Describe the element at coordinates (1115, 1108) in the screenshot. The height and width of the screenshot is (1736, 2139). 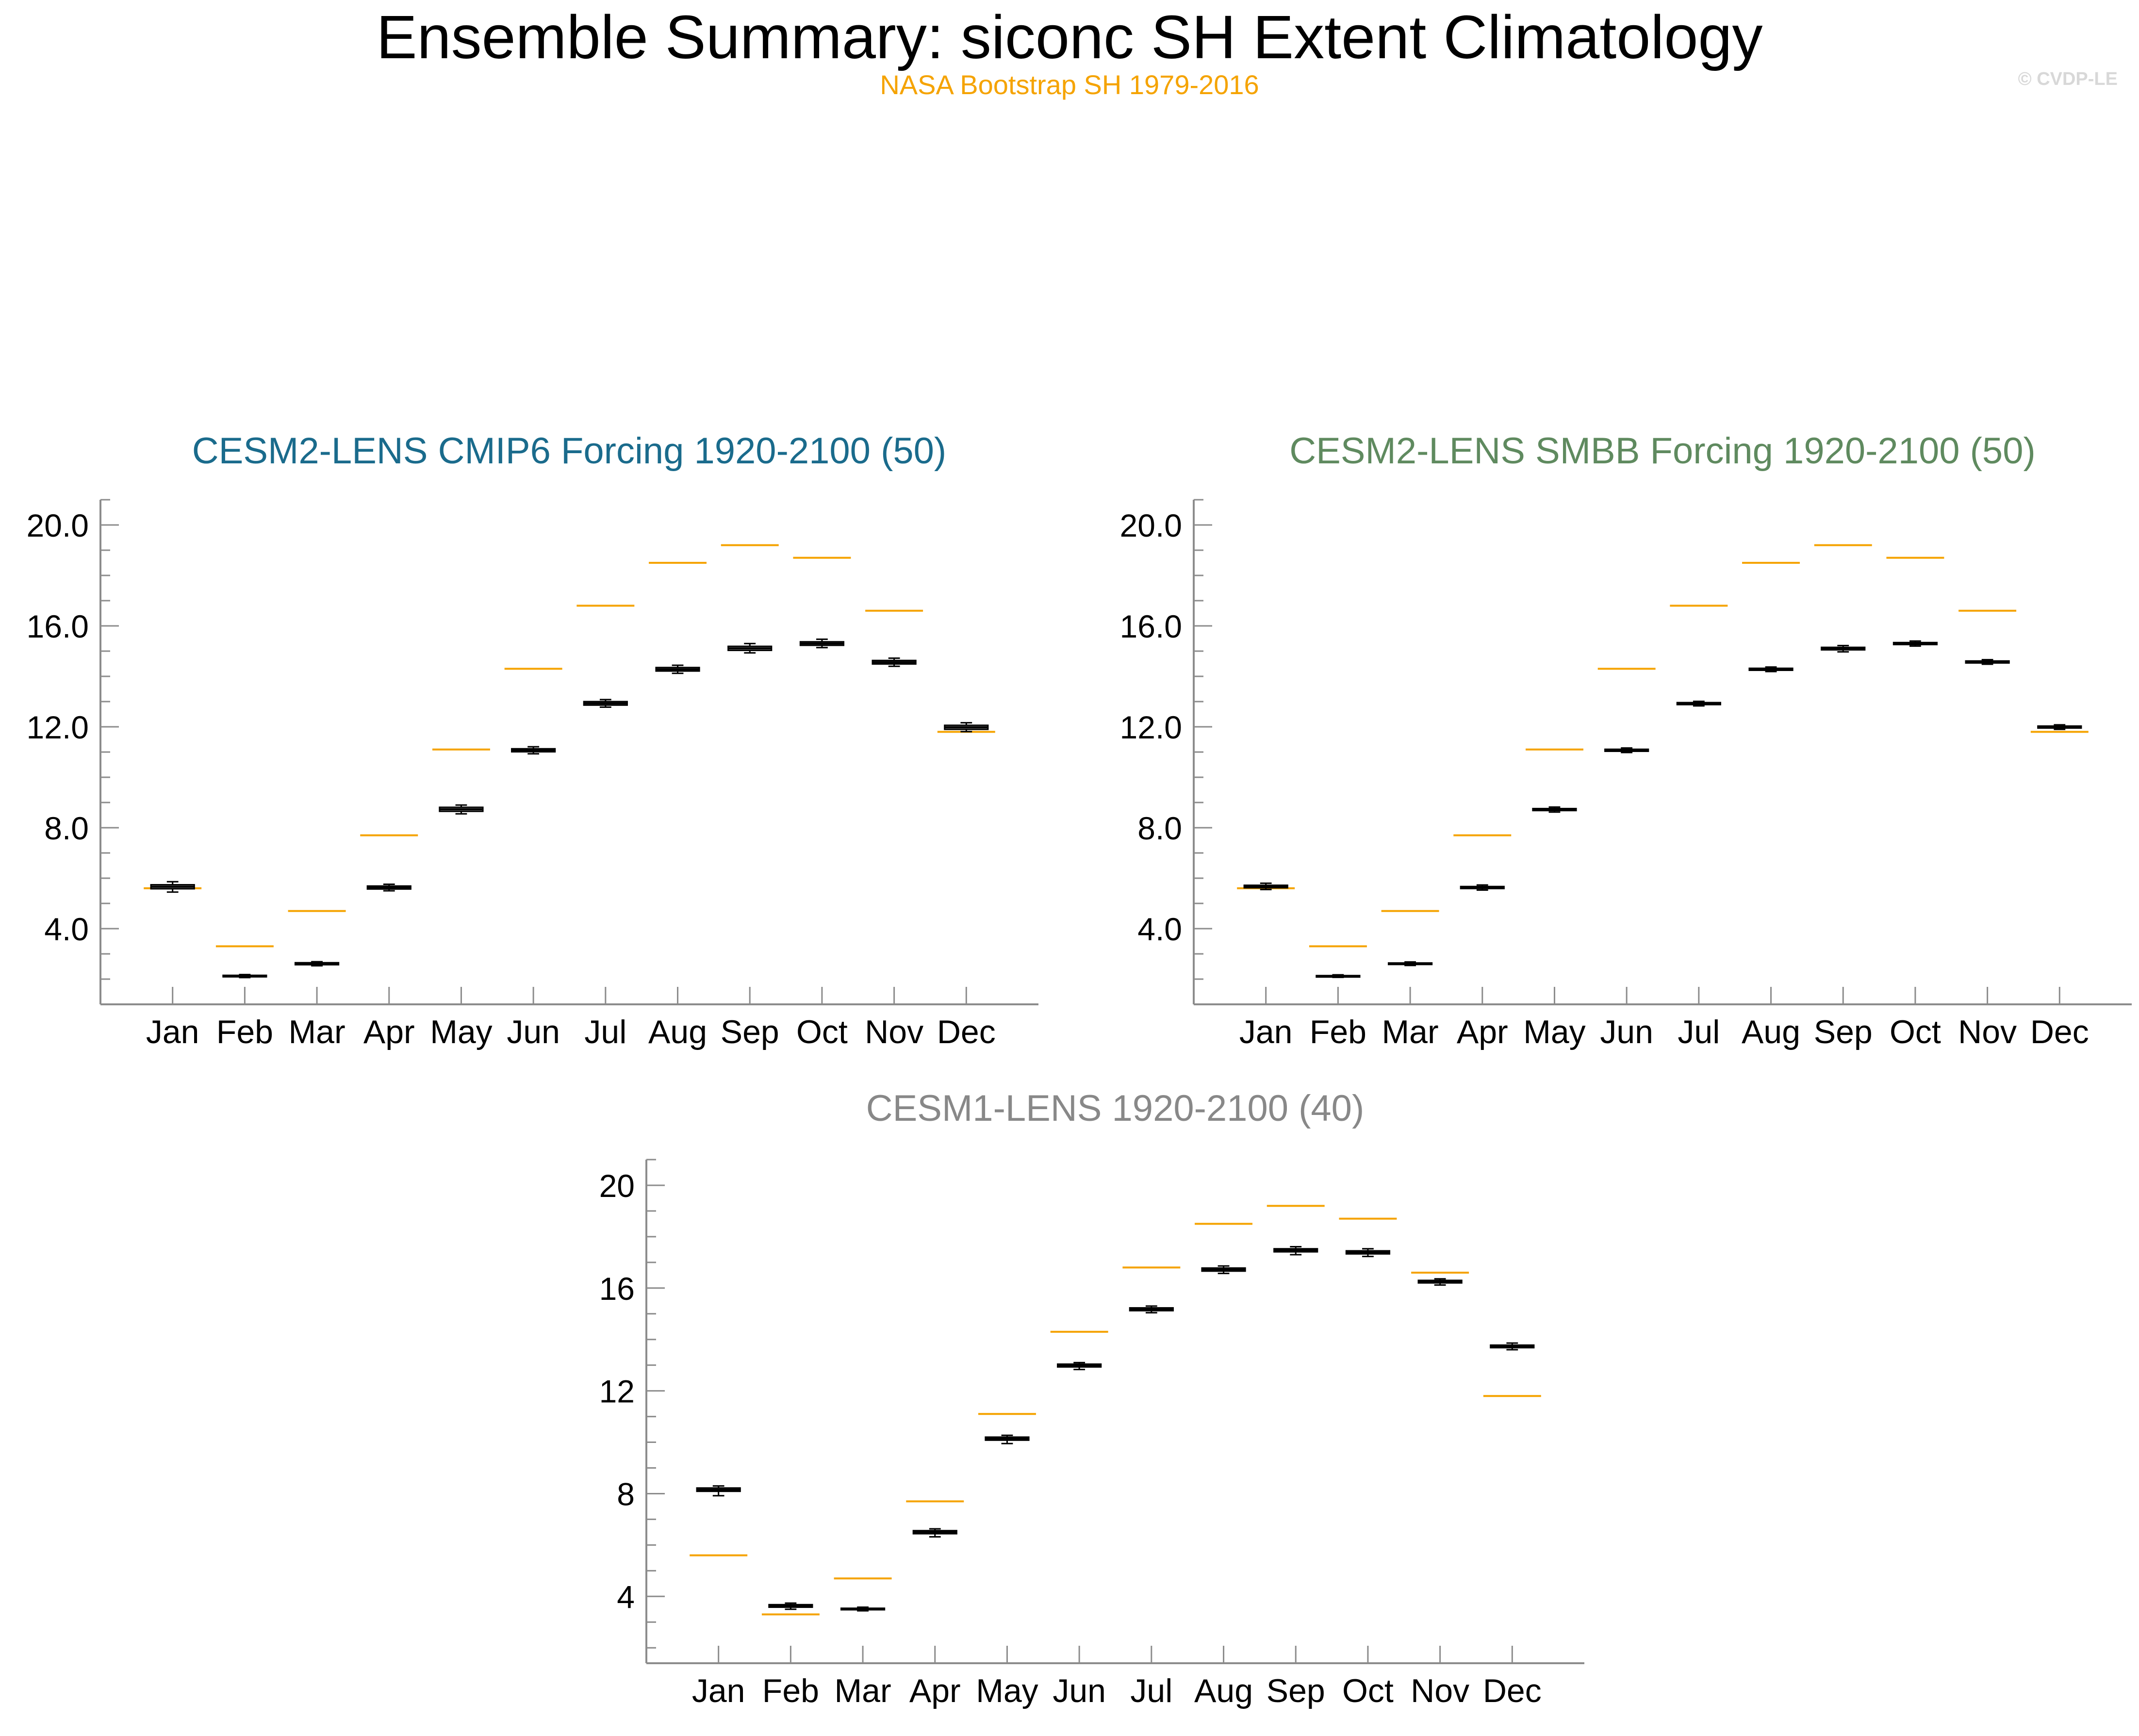
I see `panel-title: CESM1-LENS 1920-2100 (40)` at that location.